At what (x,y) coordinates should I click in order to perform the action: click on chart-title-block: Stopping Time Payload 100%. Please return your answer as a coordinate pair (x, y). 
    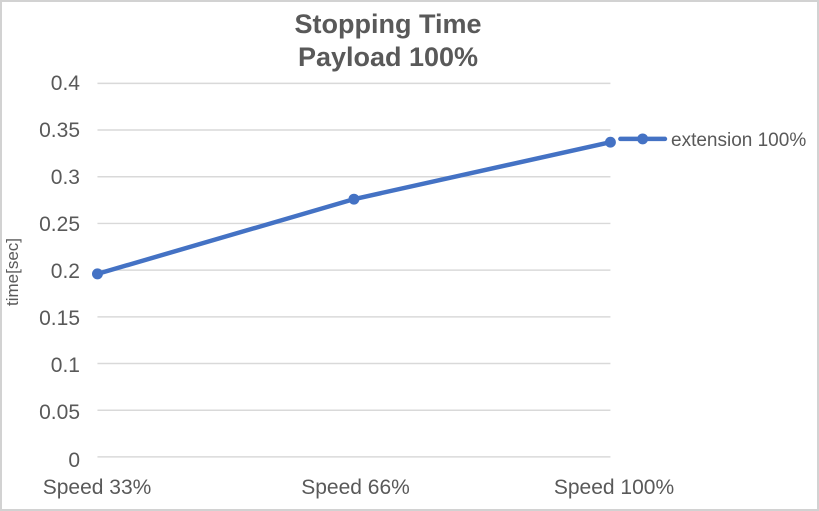
    Looking at the image, I should click on (388, 41).